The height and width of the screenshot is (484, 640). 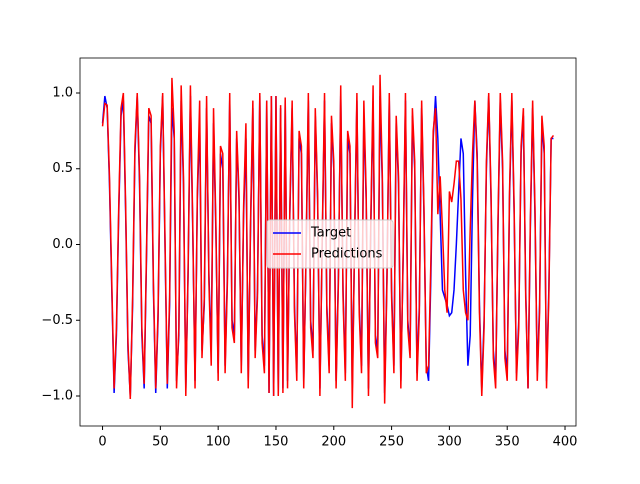 I want to click on y-tick-label: 1.0, so click(x=62, y=92).